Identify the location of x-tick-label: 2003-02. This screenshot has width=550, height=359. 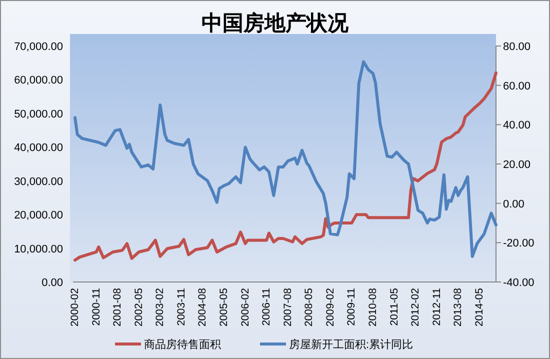
(160, 307).